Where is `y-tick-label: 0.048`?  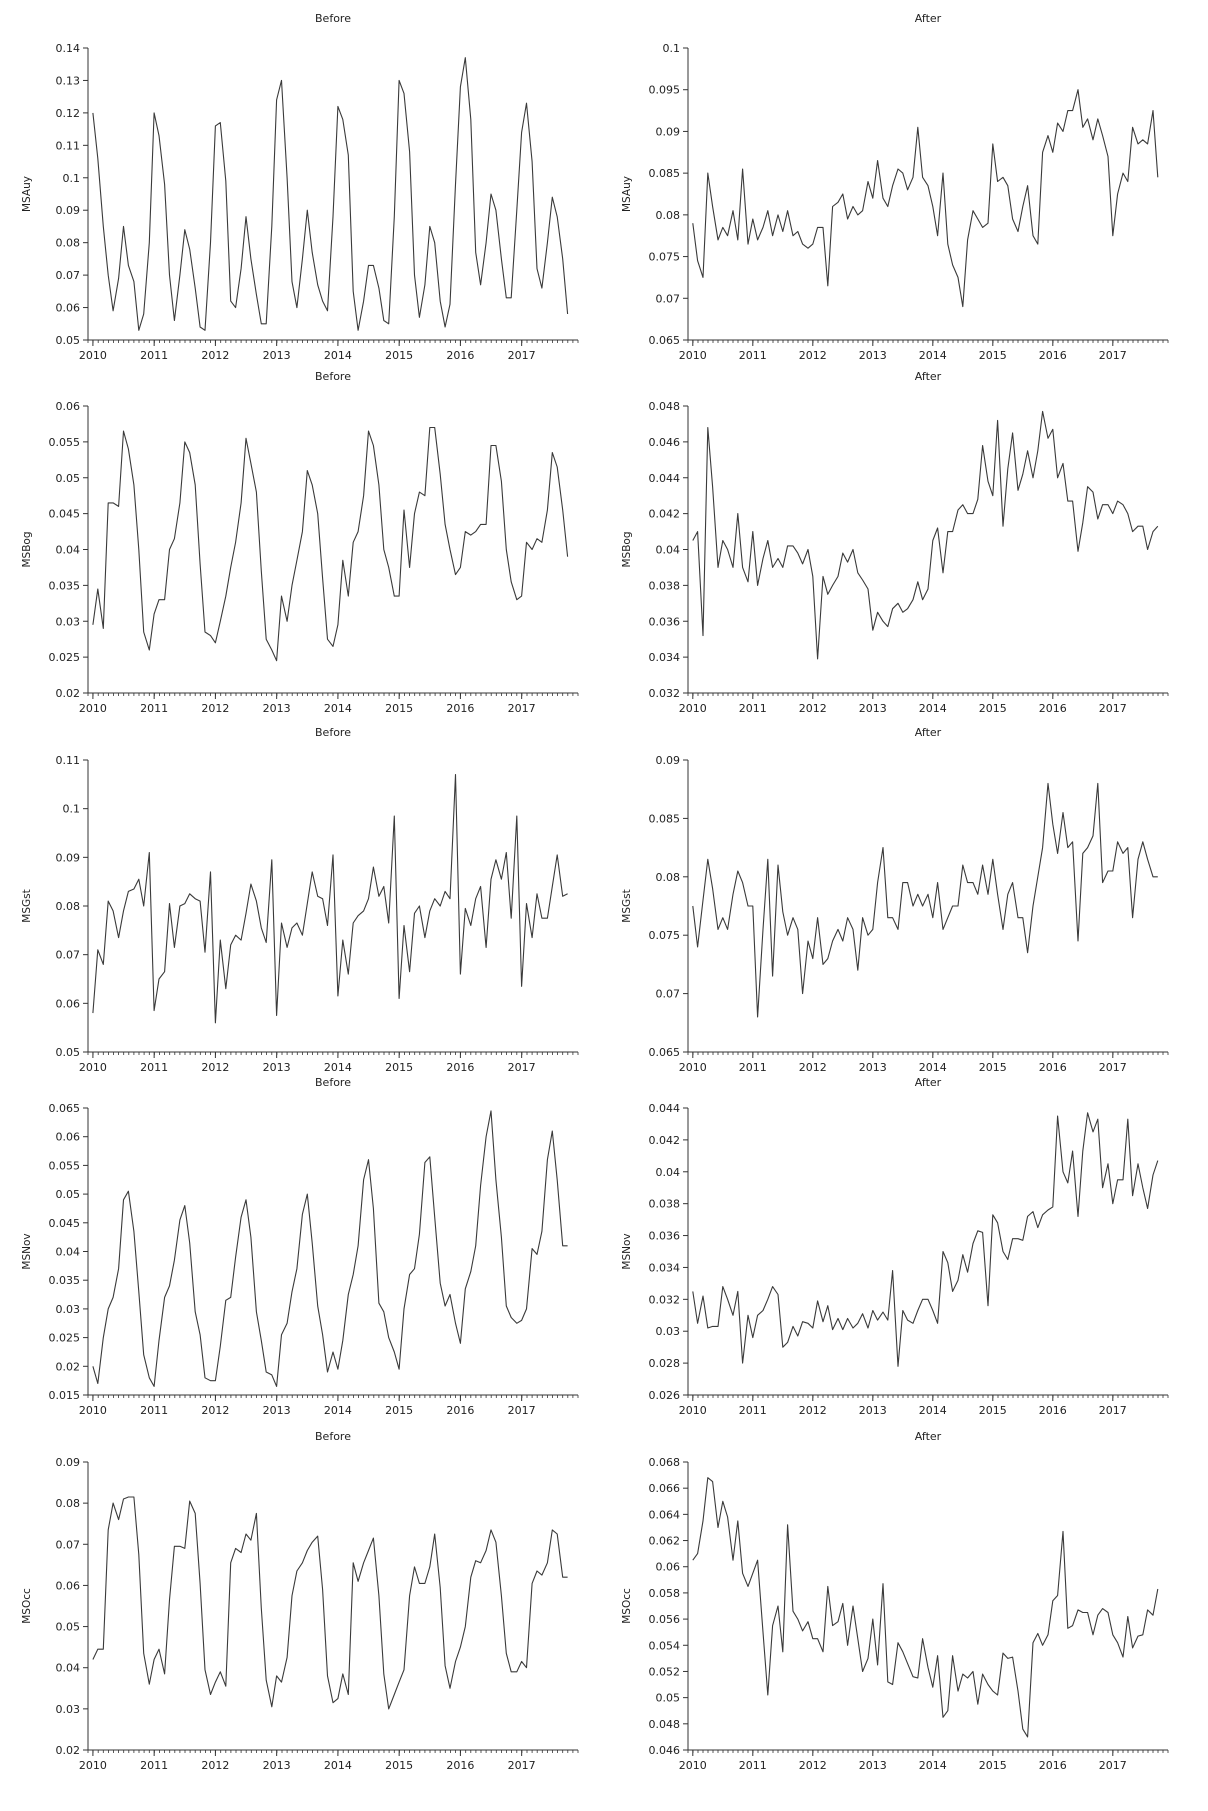
y-tick-label: 0.048 is located at coordinates (665, 406).